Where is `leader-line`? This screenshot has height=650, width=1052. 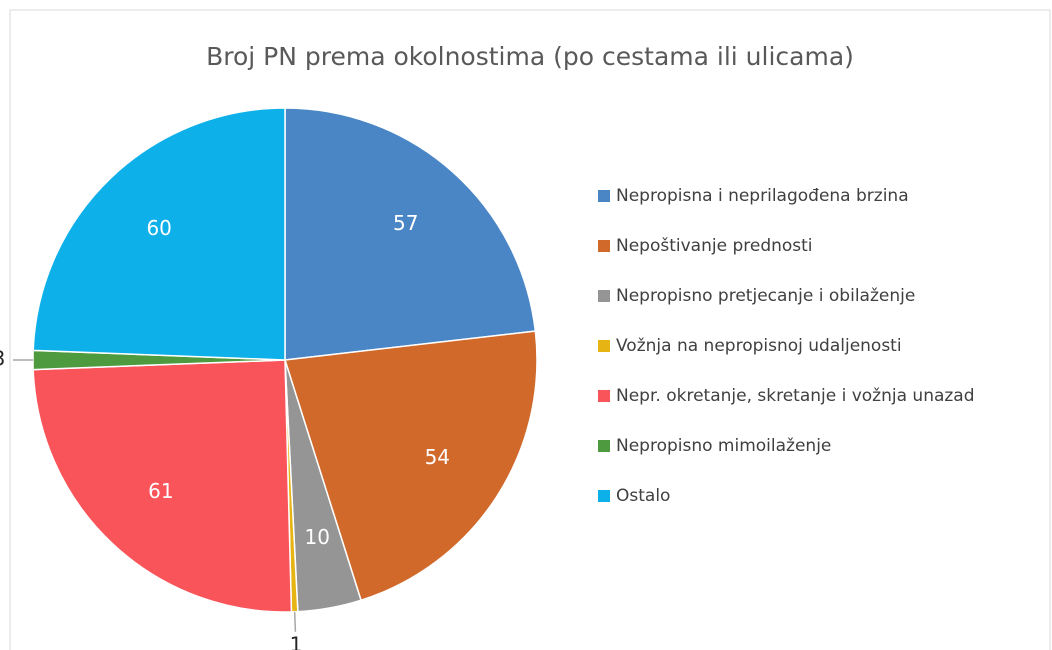 leader-line is located at coordinates (295, 621).